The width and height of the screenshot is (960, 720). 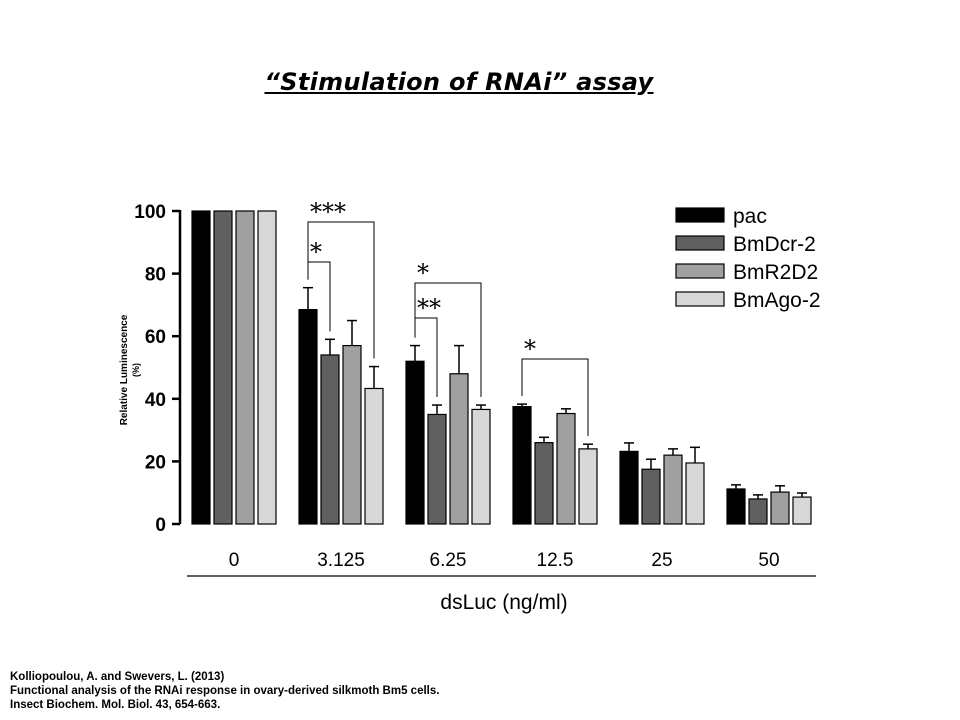 I want to click on significance-label: ***, so click(x=328, y=212).